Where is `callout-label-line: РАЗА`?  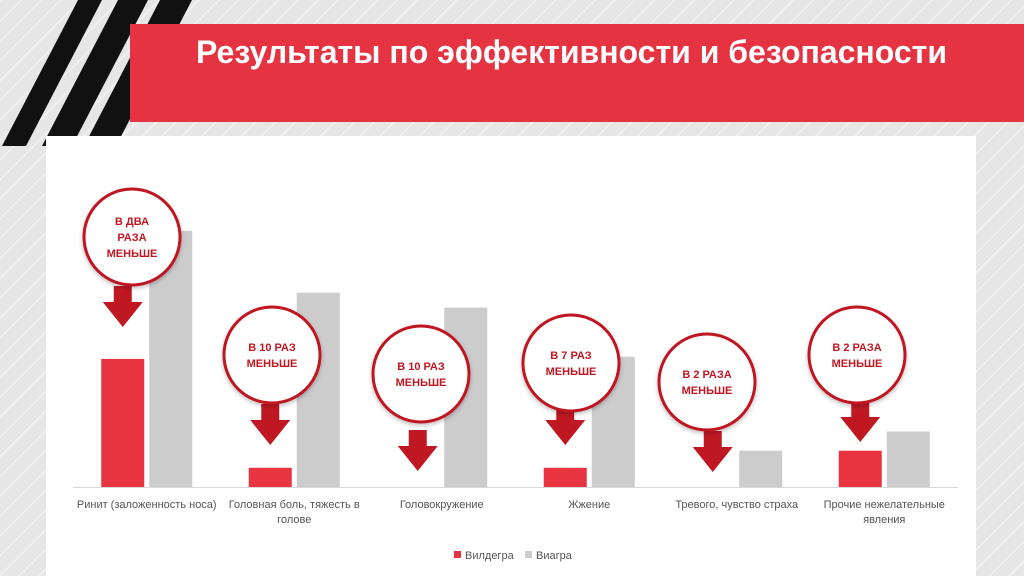 callout-label-line: РАЗА is located at coordinates (131, 238).